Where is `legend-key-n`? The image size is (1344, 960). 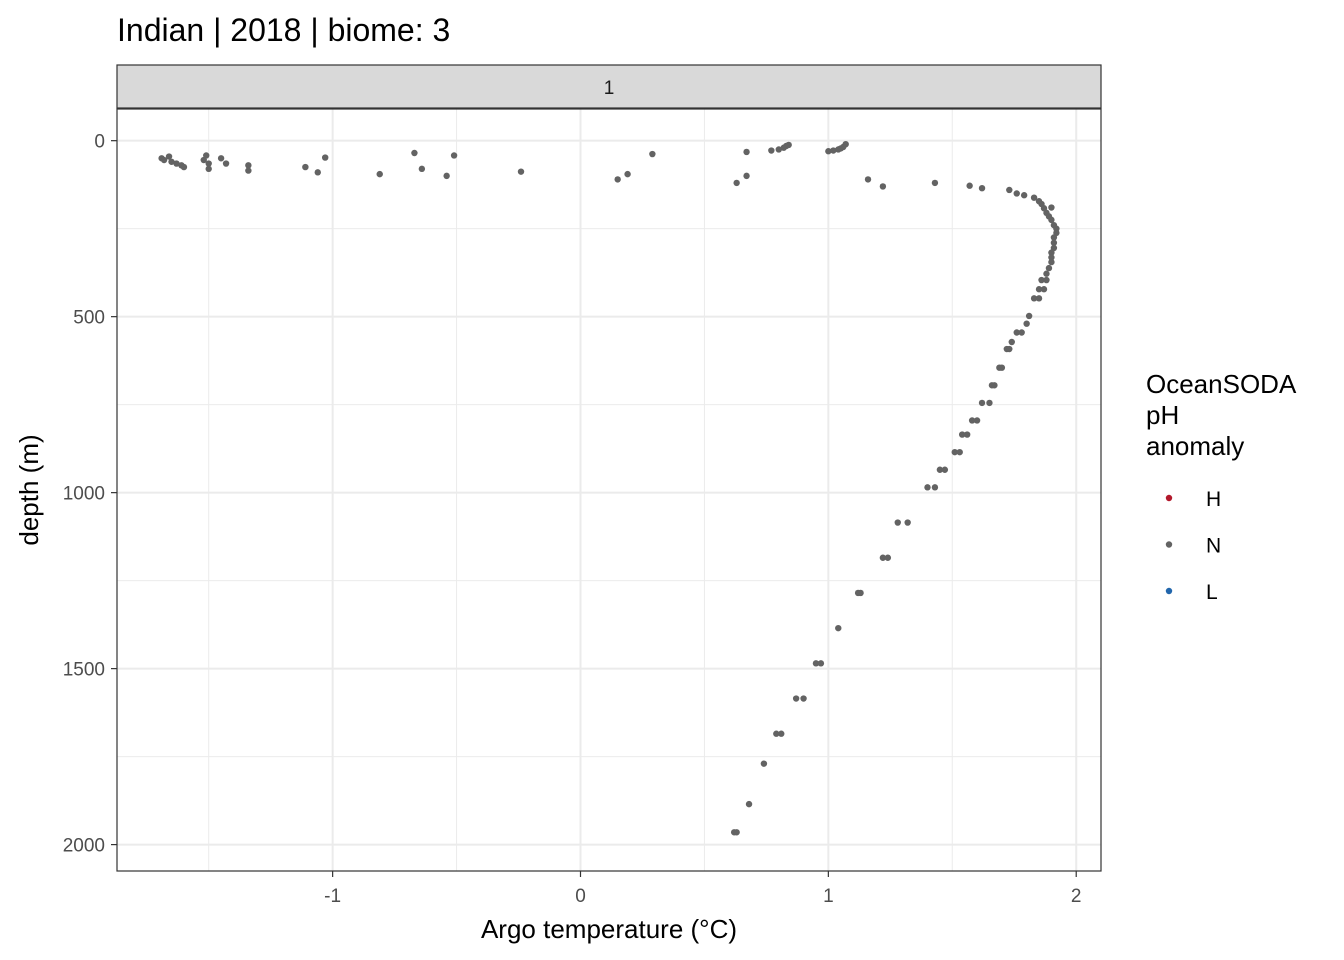
legend-key-n is located at coordinates (1169, 544).